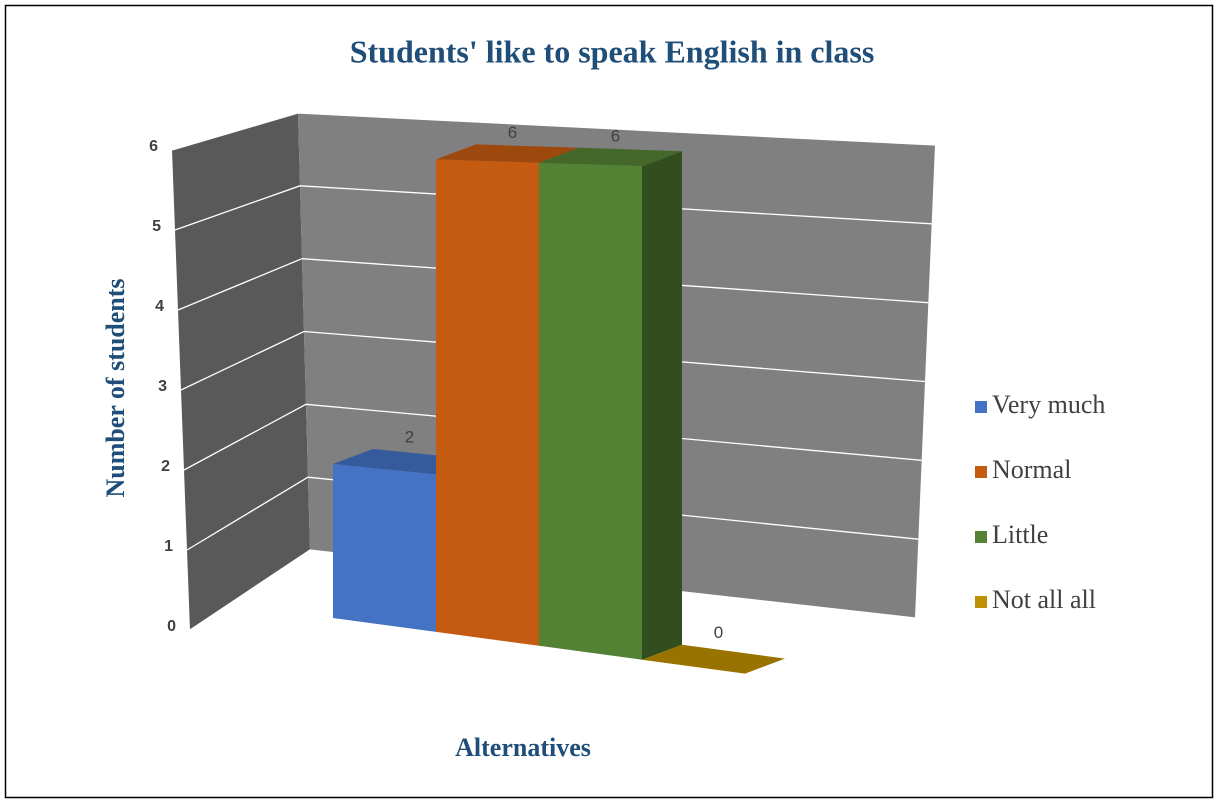 Image resolution: width=1218 pixels, height=803 pixels. I want to click on data-label: 2, so click(409, 436).